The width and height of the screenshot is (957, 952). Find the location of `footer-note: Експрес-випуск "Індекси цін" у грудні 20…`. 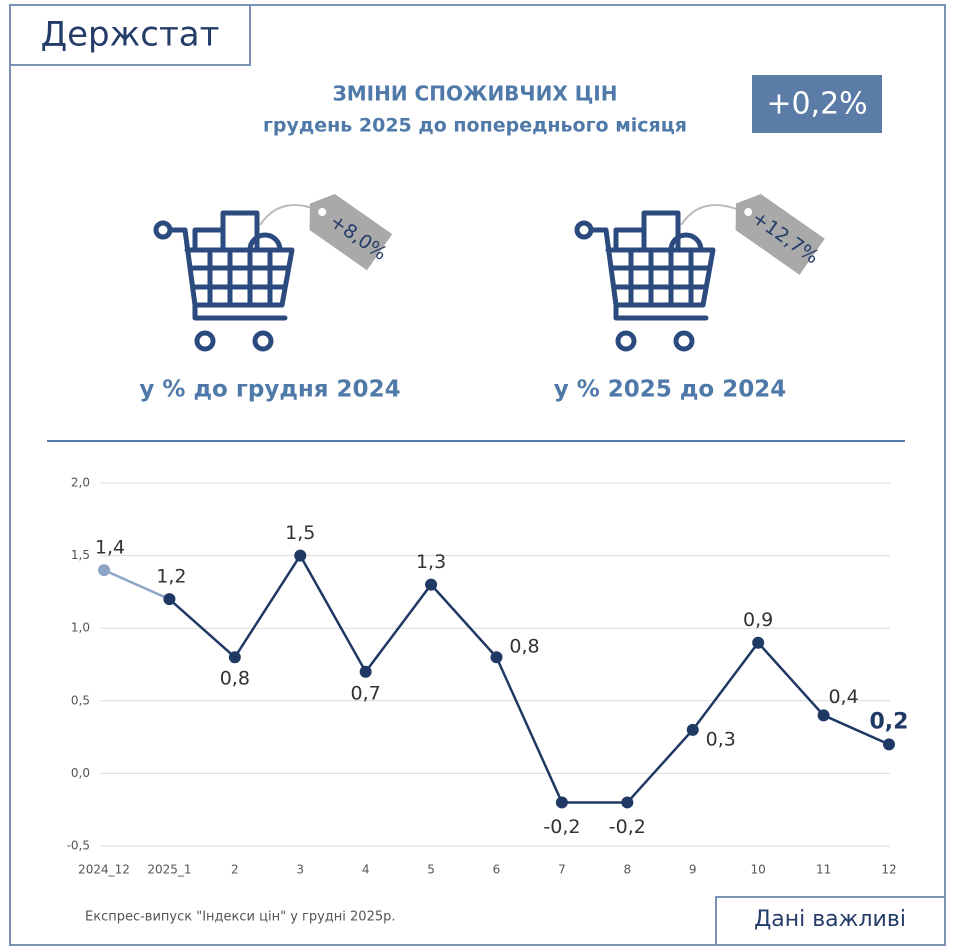

footer-note: Експрес-випуск "Індекси цін" у грудні 20… is located at coordinates (240, 917).